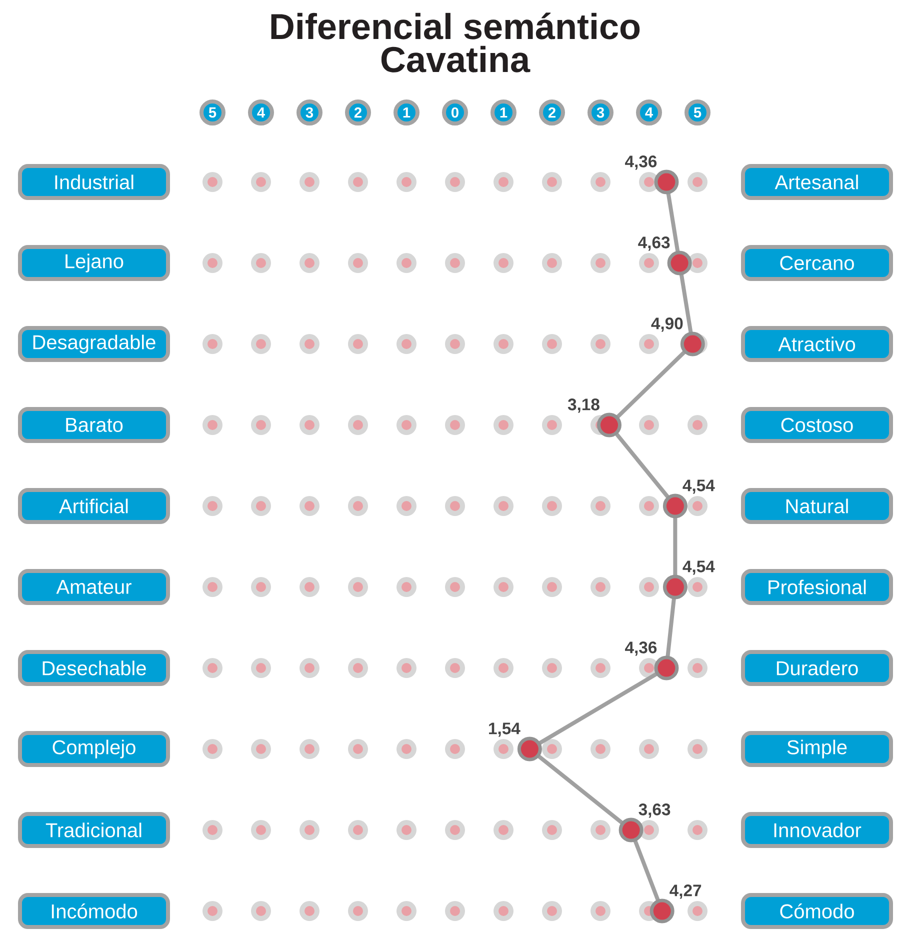  What do you see at coordinates (818, 830) in the screenshot?
I see `y2-tick-label: Innovador` at bounding box center [818, 830].